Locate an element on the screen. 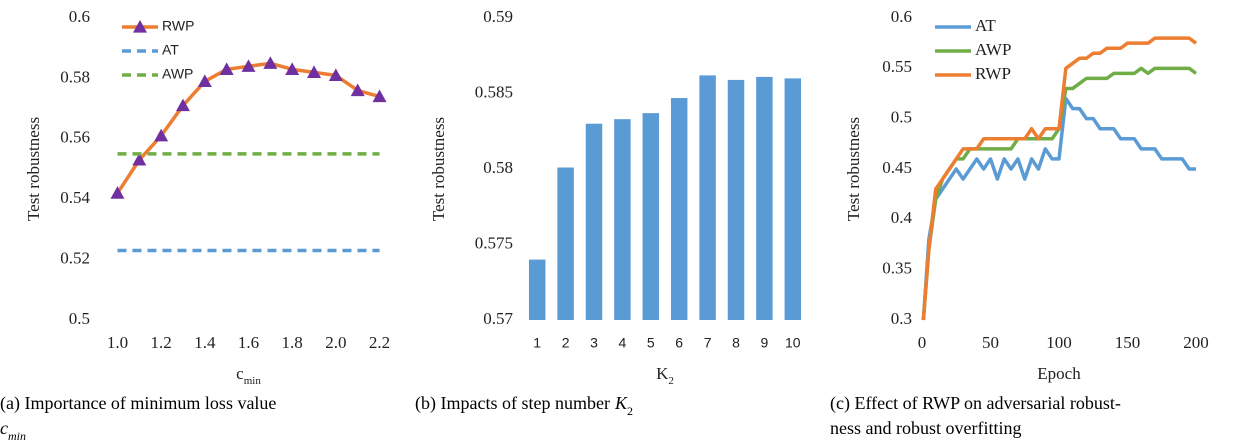 The width and height of the screenshot is (1237, 447). x-axis-label: Epoch is located at coordinates (1059, 373).